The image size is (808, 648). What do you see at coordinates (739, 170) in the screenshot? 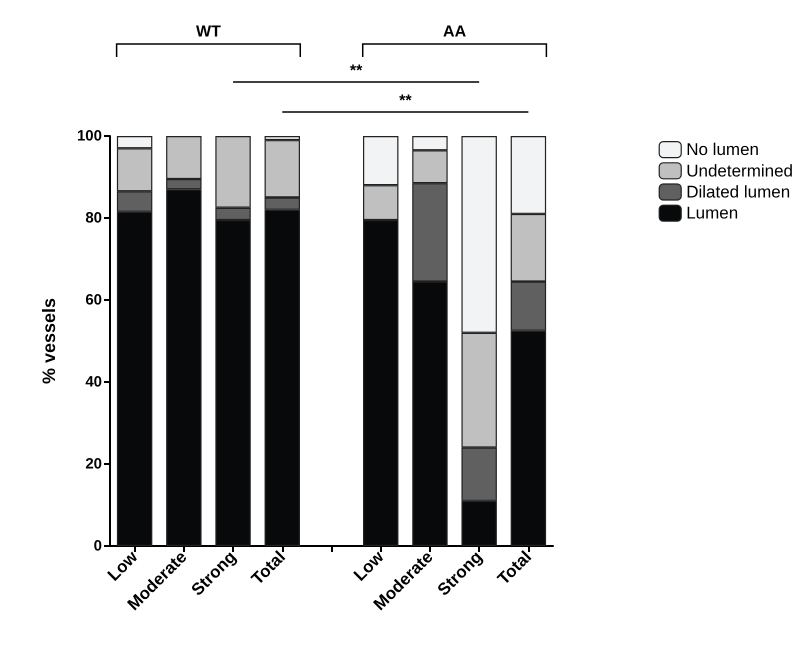
I see `legend-label: Undetermined` at bounding box center [739, 170].